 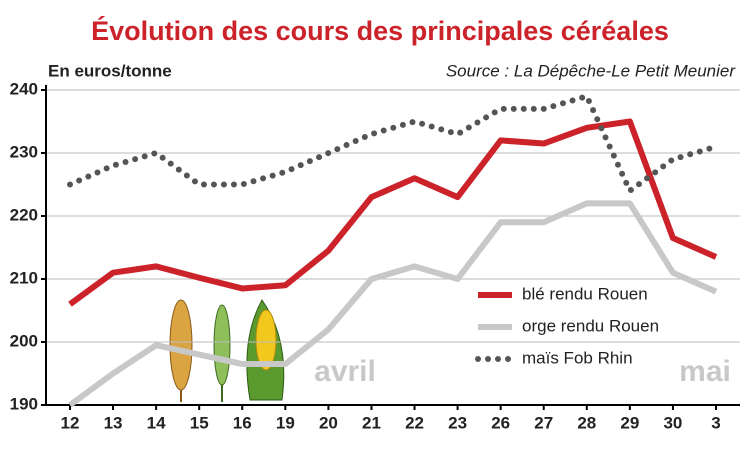 I want to click on y-tick-label: 240, so click(x=24, y=88).